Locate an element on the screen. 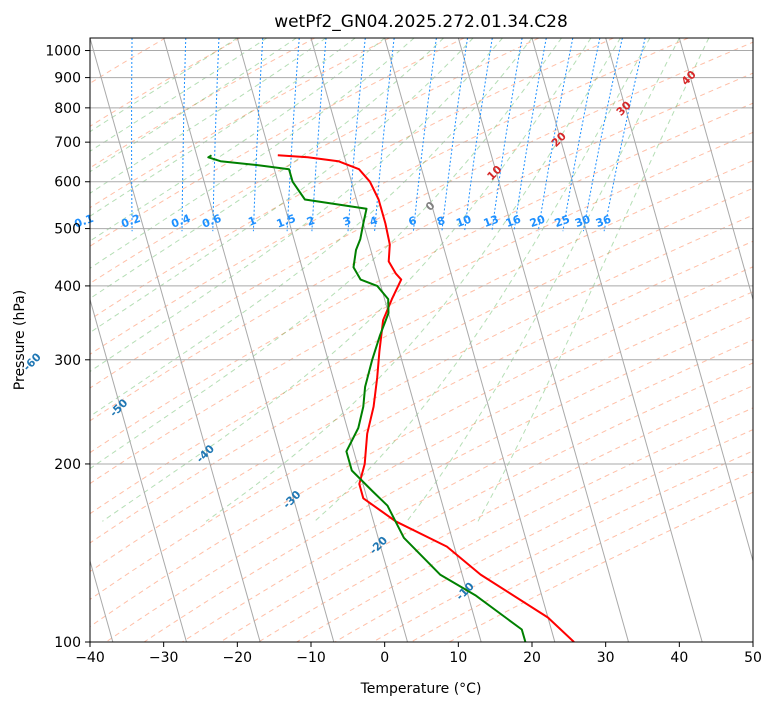 The height and width of the screenshot is (708, 775). mixing-ratio-label: 16 is located at coordinates (513, 221).